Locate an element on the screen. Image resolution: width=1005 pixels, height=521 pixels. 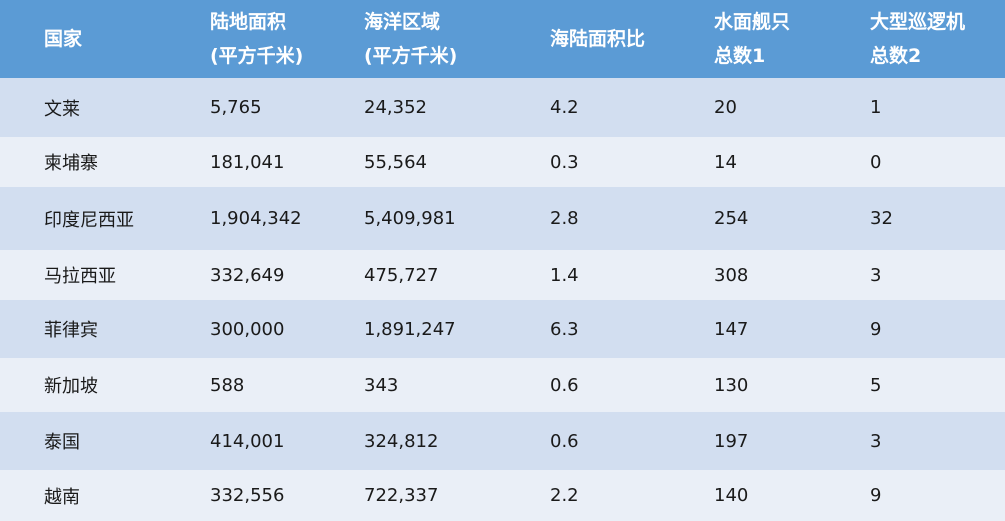
cell-country: 印度尼西亚 is located at coordinates (89, 218).